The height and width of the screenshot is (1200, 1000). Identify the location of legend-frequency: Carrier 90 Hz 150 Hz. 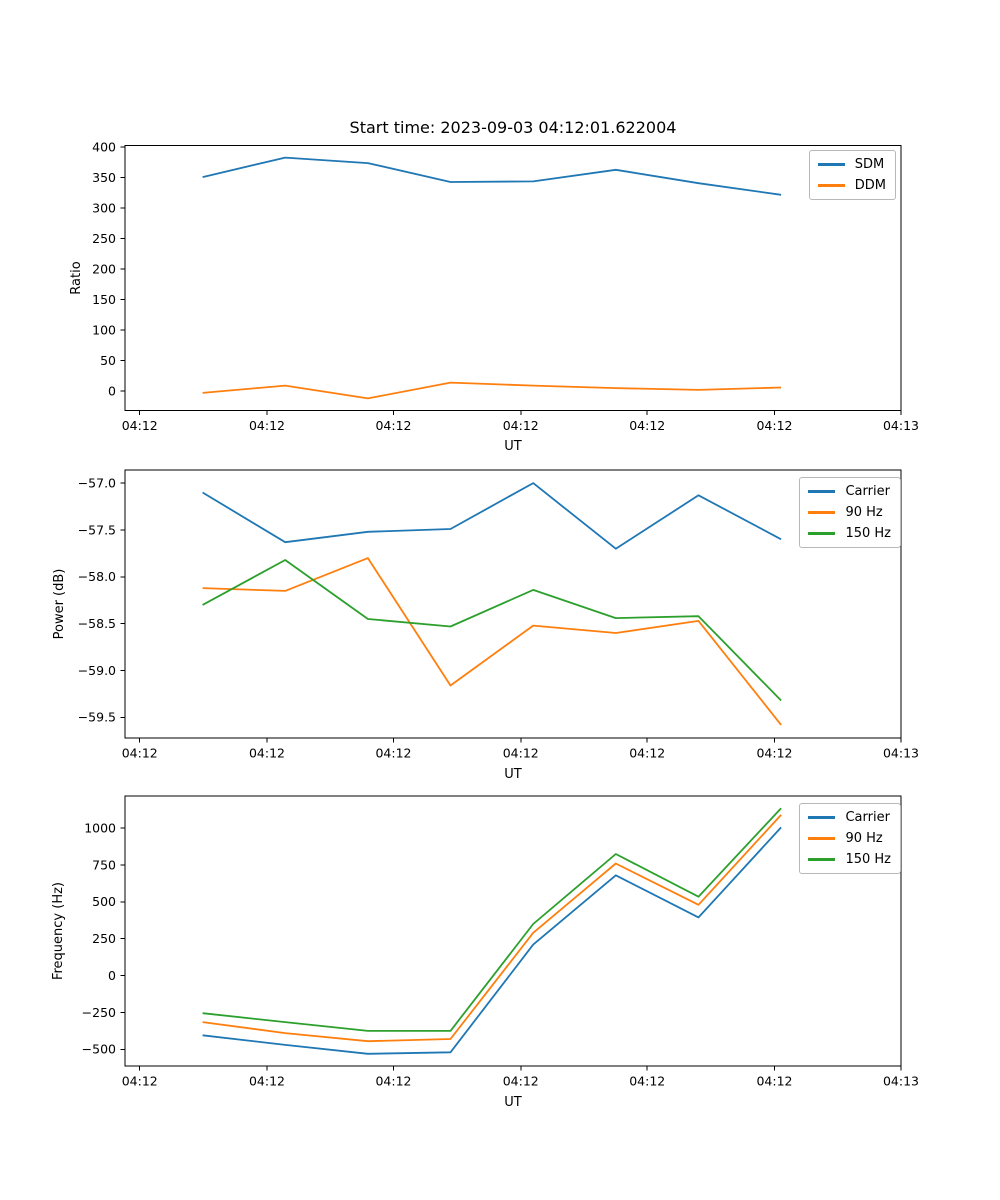
(850, 838).